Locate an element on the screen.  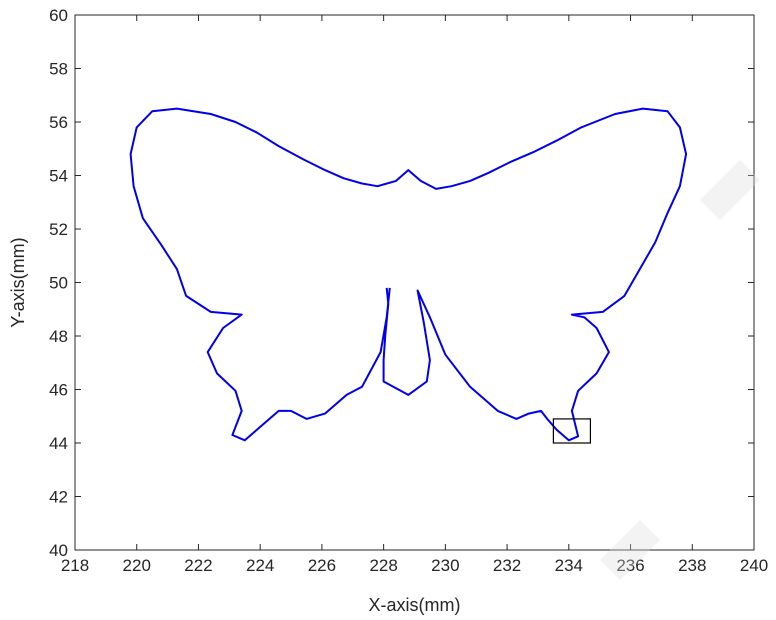
x-tick-label: 228 is located at coordinates (383, 565).